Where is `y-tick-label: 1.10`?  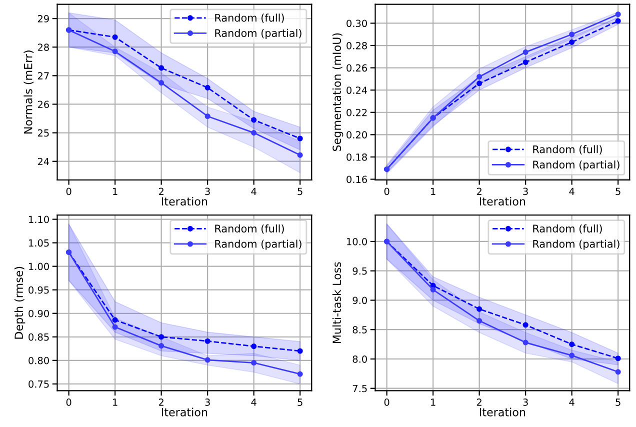 y-tick-label: 1.10 is located at coordinates (39, 220).